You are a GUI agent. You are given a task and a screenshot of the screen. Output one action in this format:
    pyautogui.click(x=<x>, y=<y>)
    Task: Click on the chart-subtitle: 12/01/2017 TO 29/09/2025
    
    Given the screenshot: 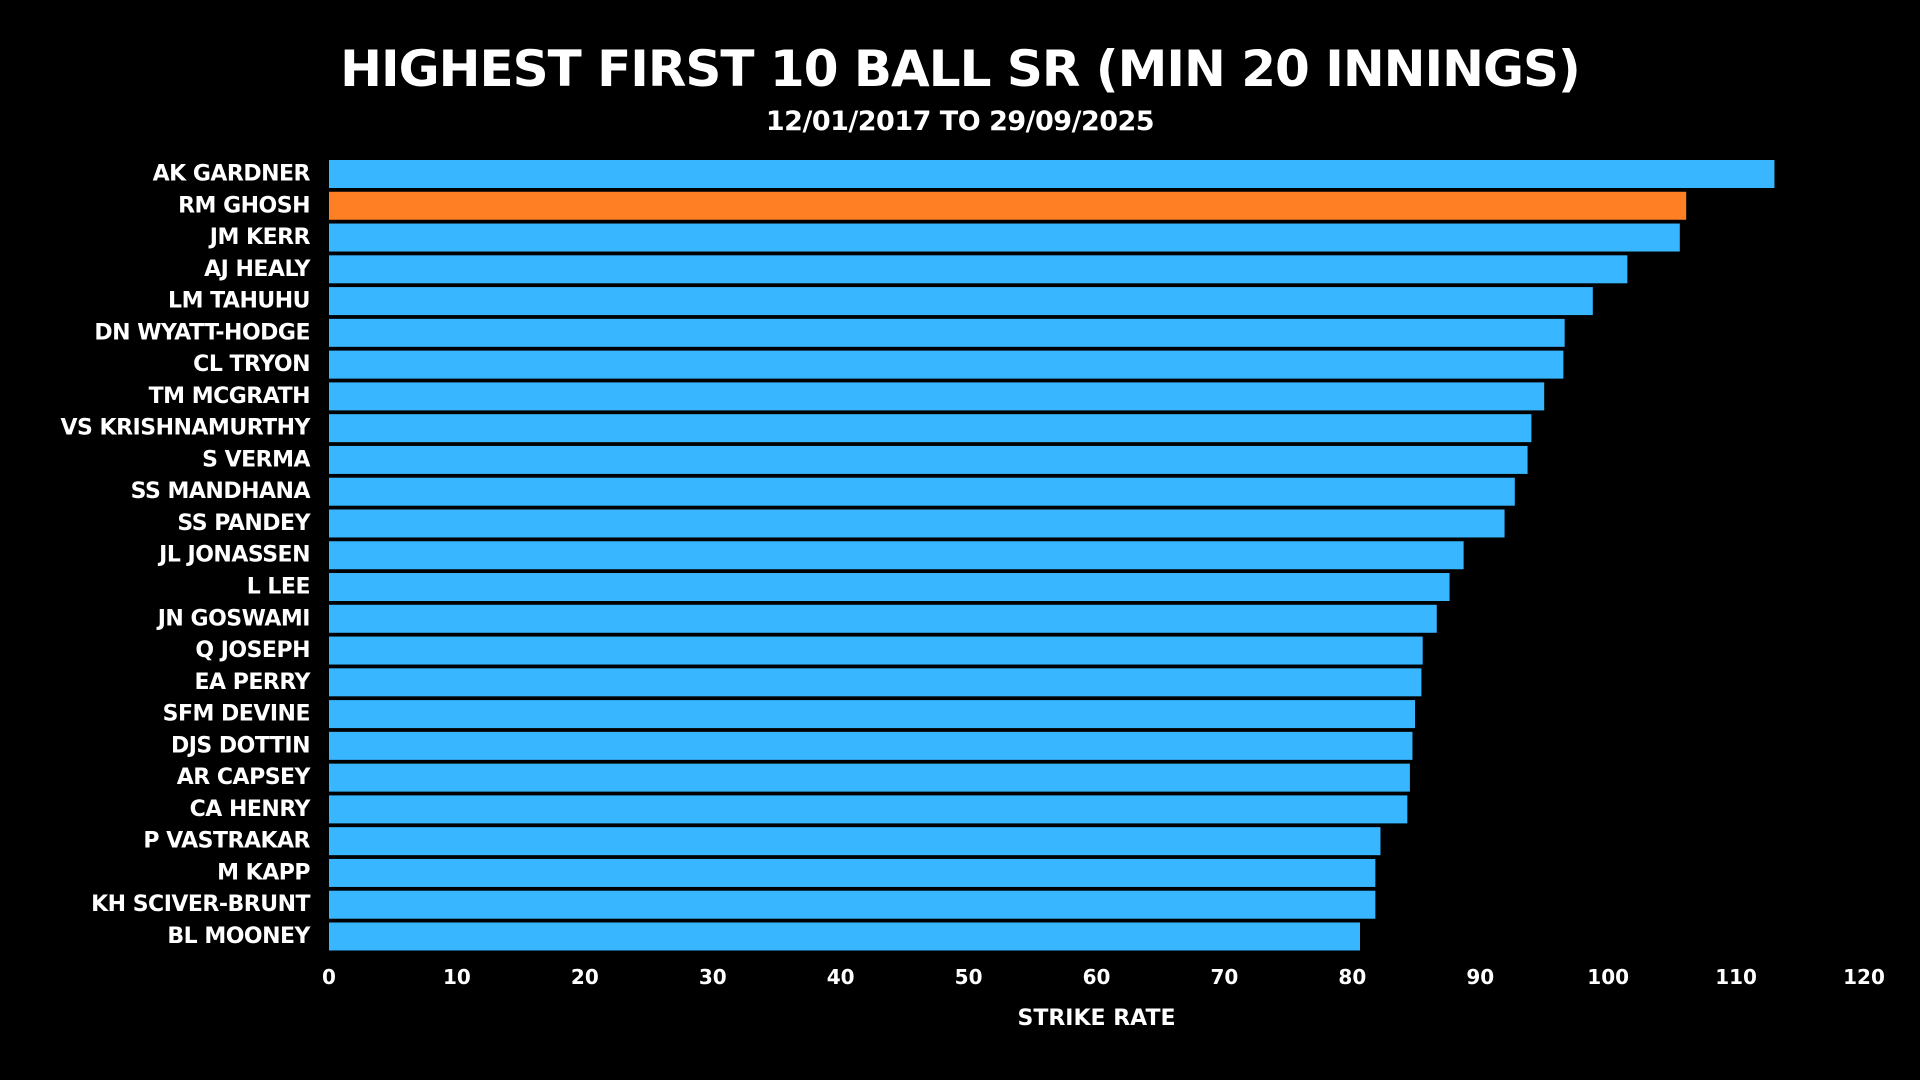 What is the action you would take?
    pyautogui.click(x=960, y=121)
    